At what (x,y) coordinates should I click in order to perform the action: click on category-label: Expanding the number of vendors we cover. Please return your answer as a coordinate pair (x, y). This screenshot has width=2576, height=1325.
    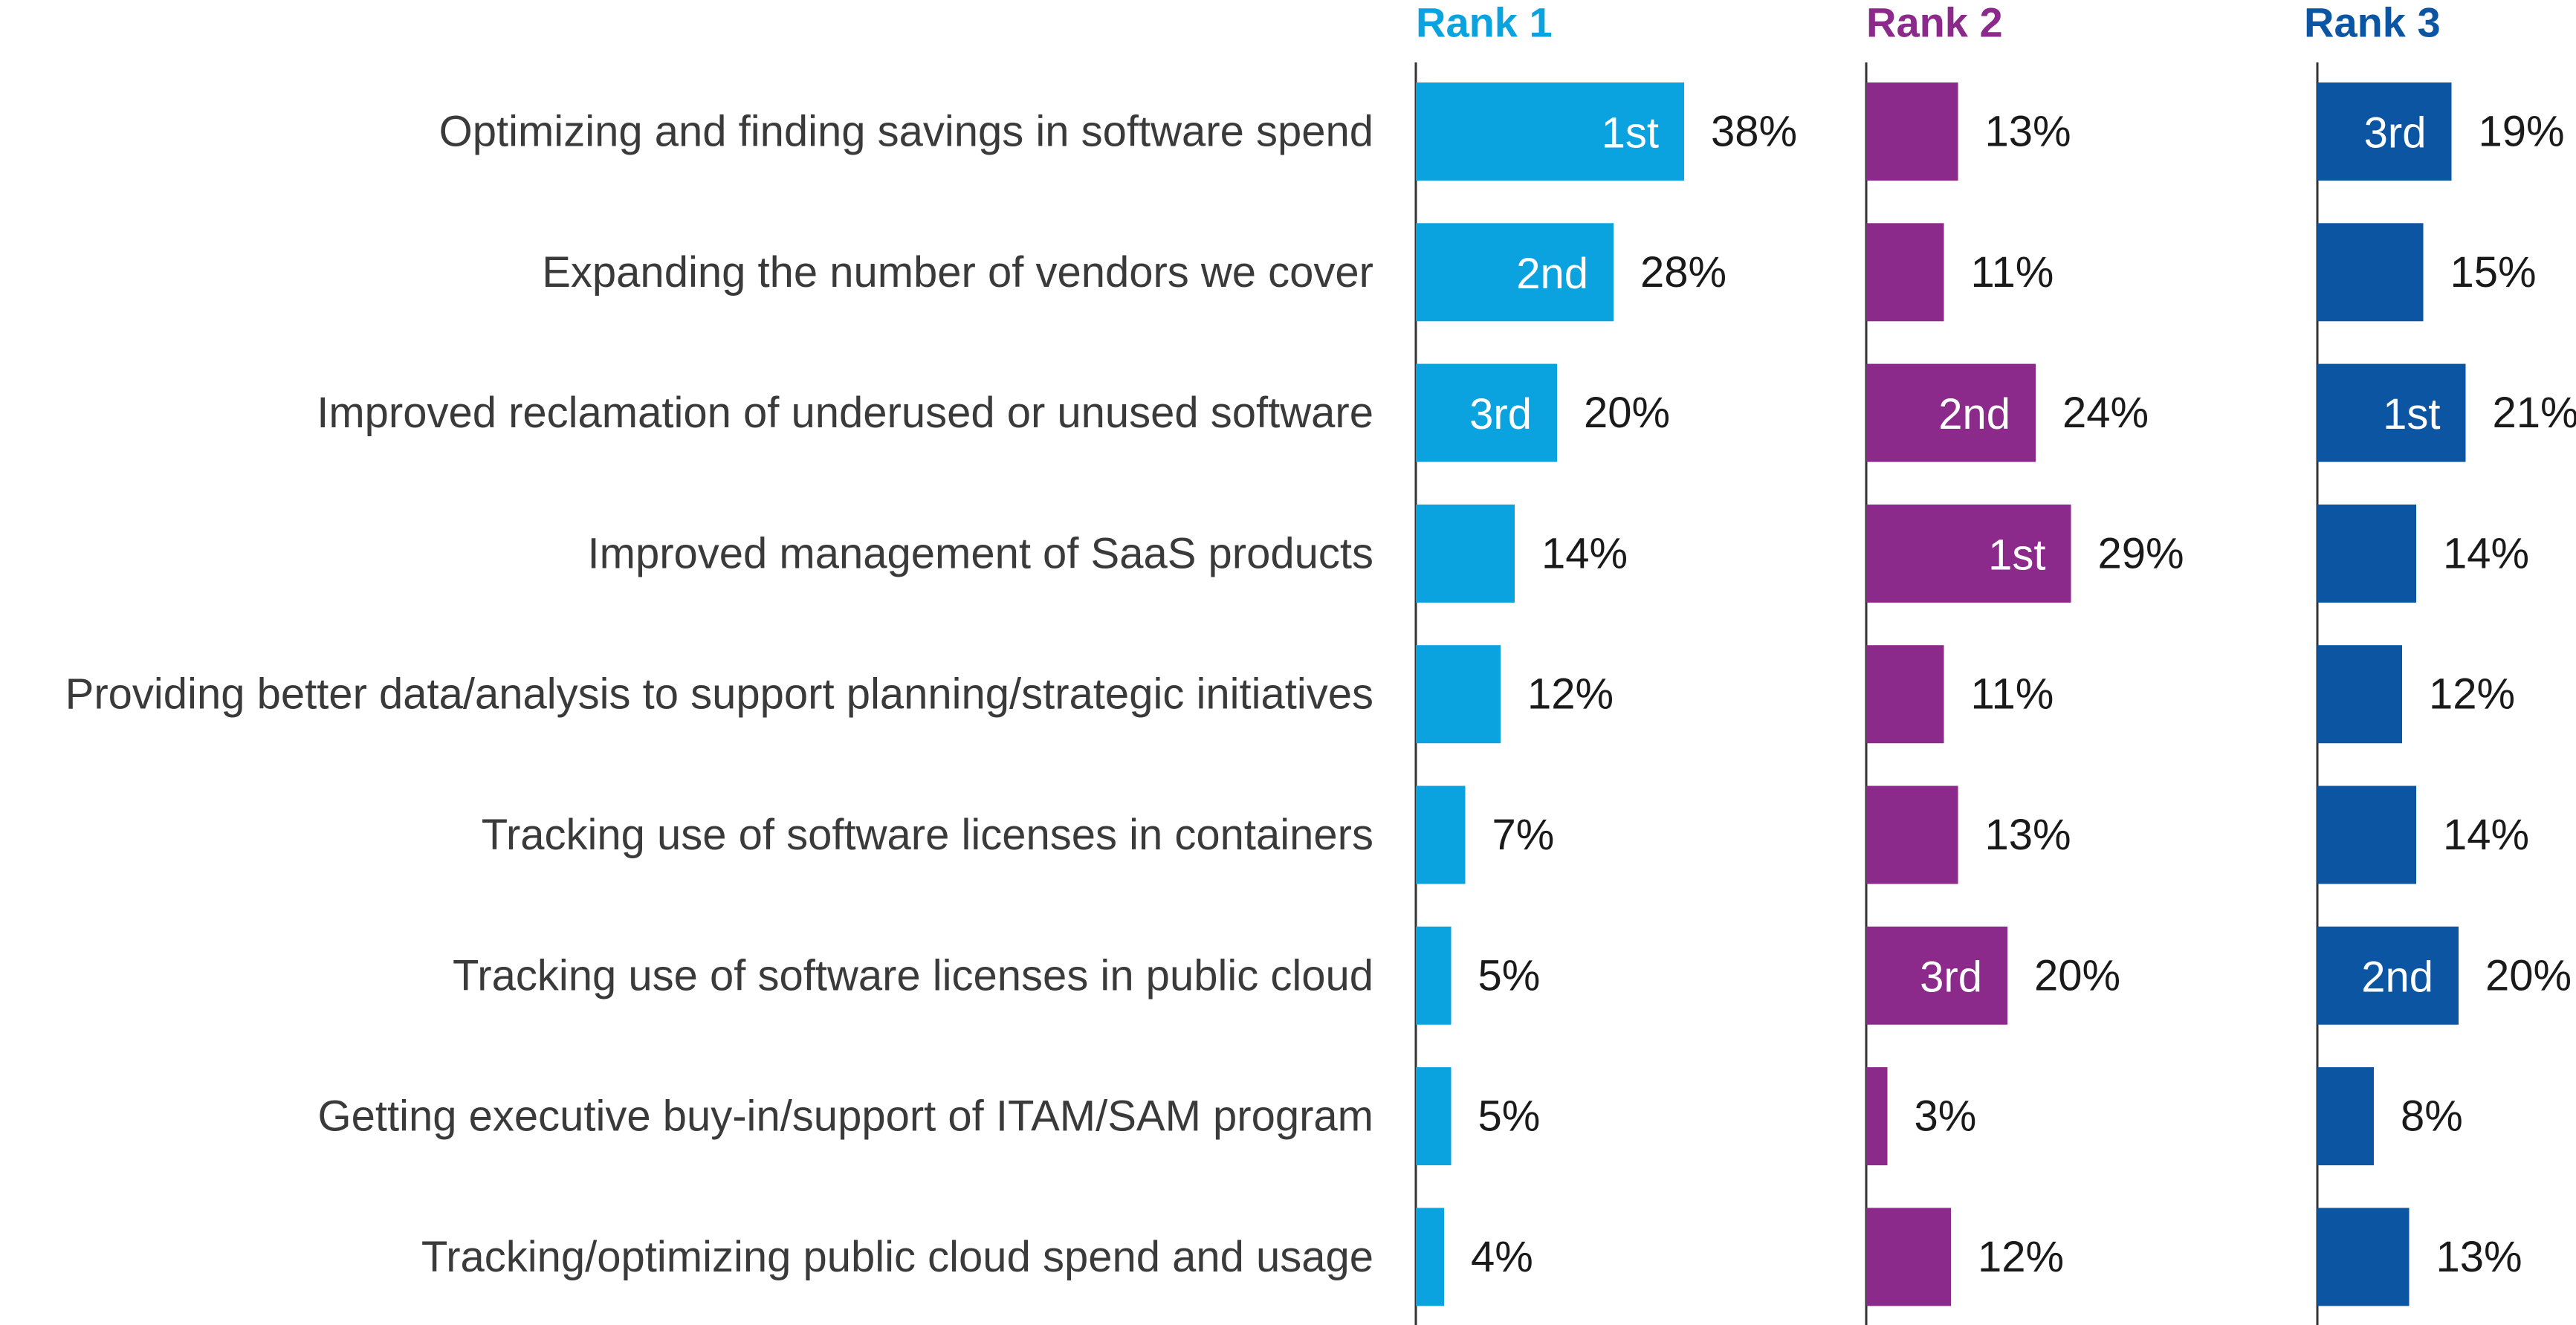
    Looking at the image, I should click on (958, 272).